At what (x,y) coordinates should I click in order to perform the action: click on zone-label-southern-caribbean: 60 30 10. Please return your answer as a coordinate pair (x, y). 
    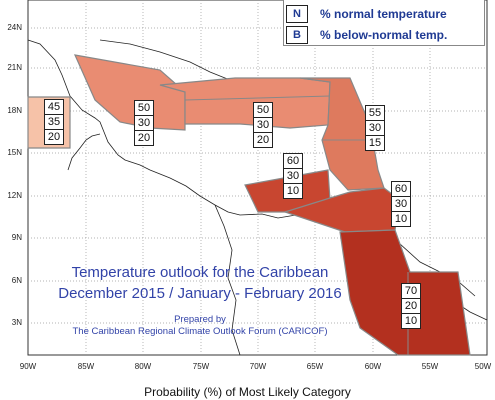
    Looking at the image, I should click on (401, 204).